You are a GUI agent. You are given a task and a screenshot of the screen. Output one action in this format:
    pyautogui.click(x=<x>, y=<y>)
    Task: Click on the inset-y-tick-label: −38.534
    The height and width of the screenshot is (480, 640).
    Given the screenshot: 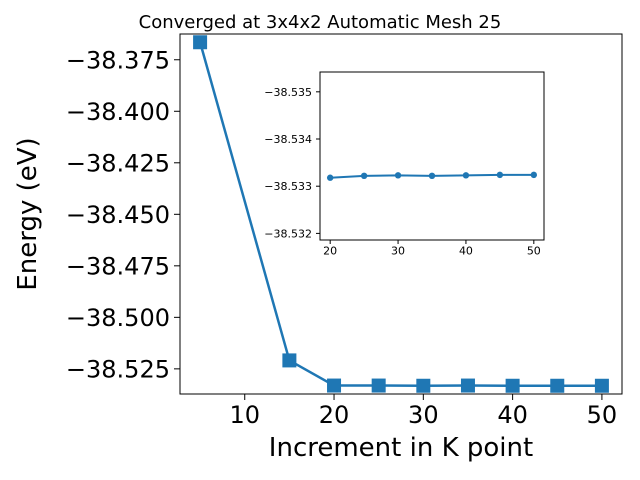 What is the action you would take?
    pyautogui.click(x=288, y=139)
    